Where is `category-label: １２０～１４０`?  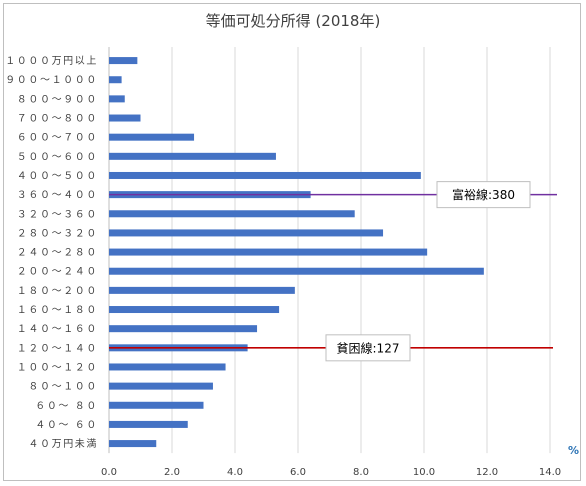
category-label: １２０～１４０ is located at coordinates (57, 348).